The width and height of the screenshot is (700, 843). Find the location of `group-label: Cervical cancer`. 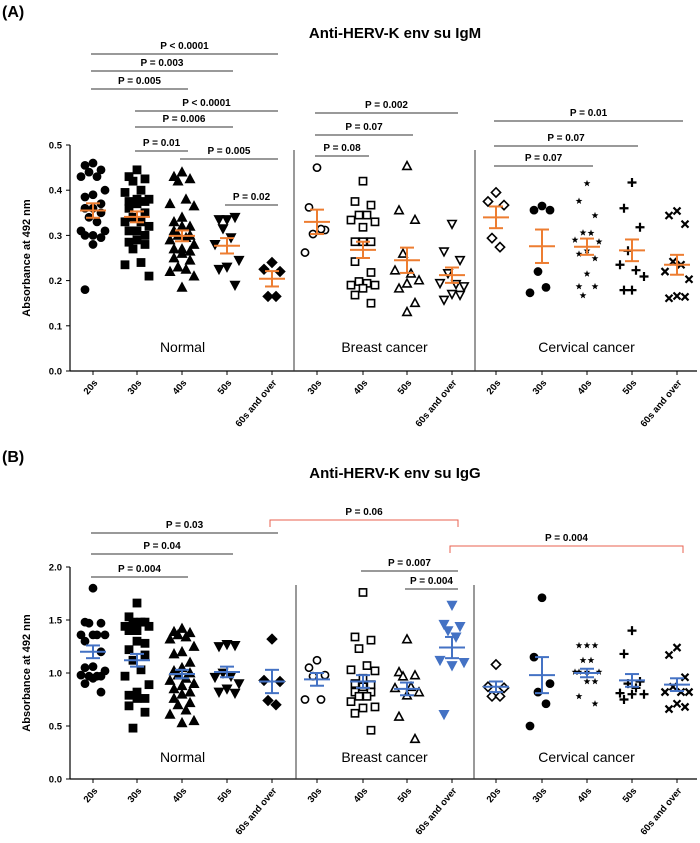

group-label: Cervical cancer is located at coordinates (586, 757).